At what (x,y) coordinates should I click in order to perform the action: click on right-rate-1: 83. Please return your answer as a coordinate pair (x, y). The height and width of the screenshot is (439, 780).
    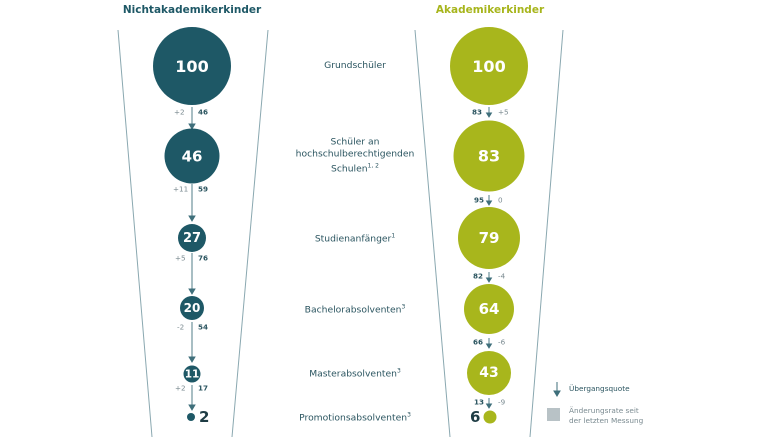
    Looking at the image, I should click on (477, 112).